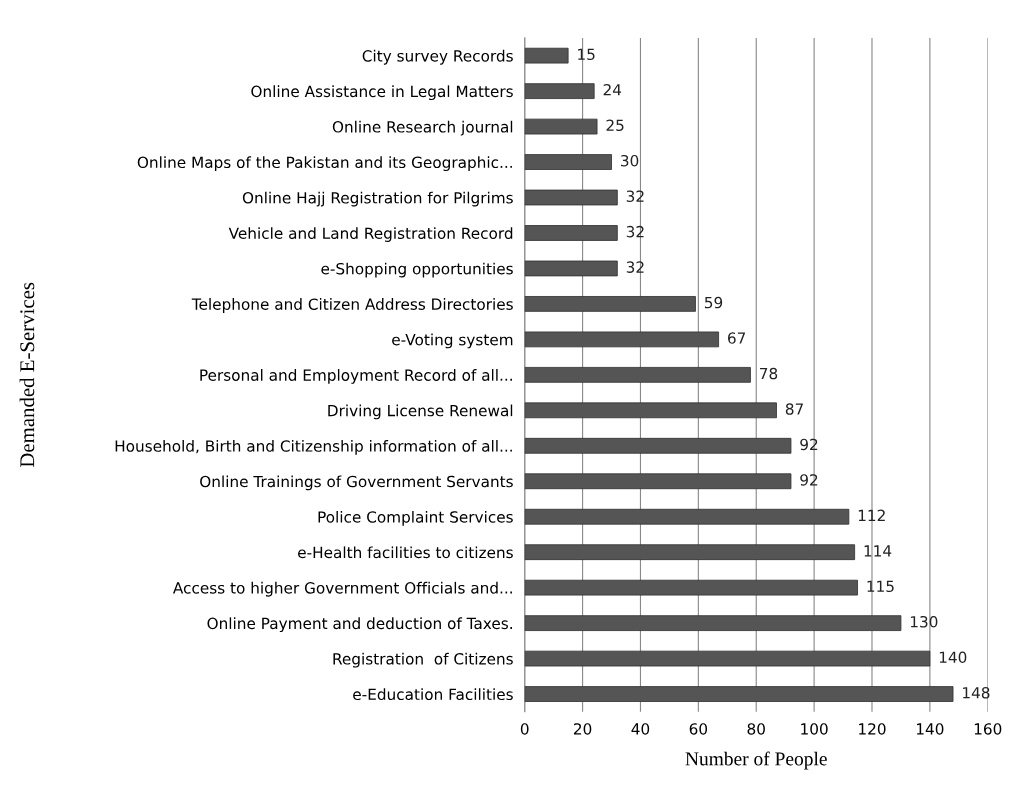 Image resolution: width=1011 pixels, height=790 pixels. Describe the element at coordinates (433, 694) in the screenshot. I see `y-tick-label: e-Education Facilities` at that location.